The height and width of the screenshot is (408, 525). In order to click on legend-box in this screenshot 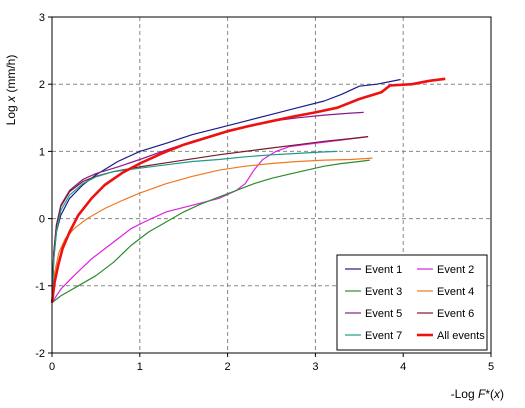, I will do `click(412, 302)`.